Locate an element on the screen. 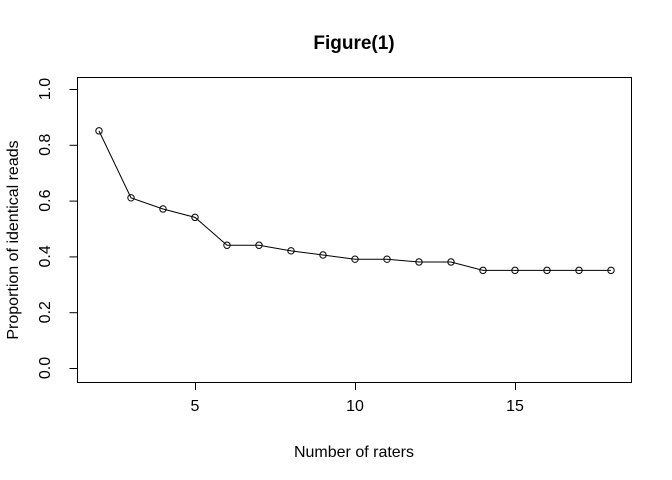 Image resolution: width=672 pixels, height=480 pixels. x-tick-label: 5 is located at coordinates (195, 406).